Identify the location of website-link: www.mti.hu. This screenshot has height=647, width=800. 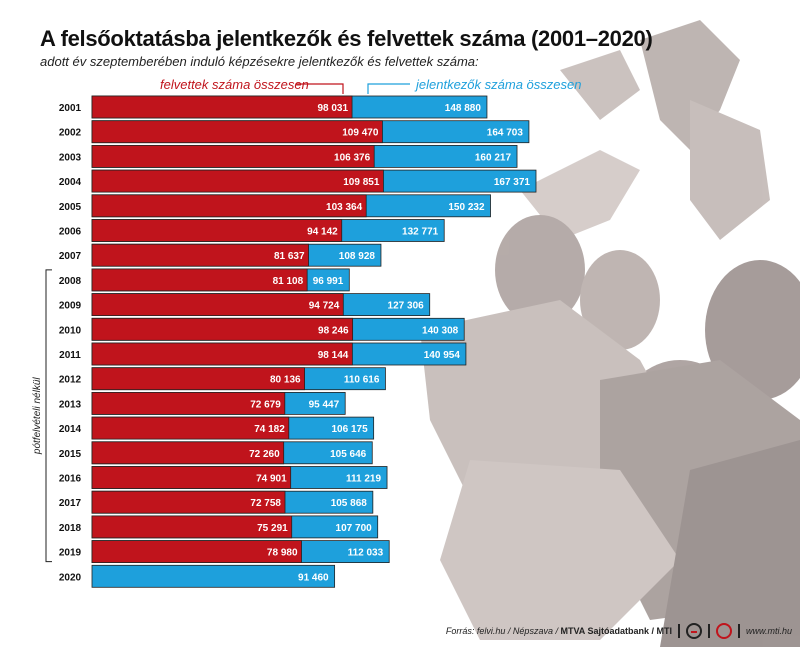
(768, 631).